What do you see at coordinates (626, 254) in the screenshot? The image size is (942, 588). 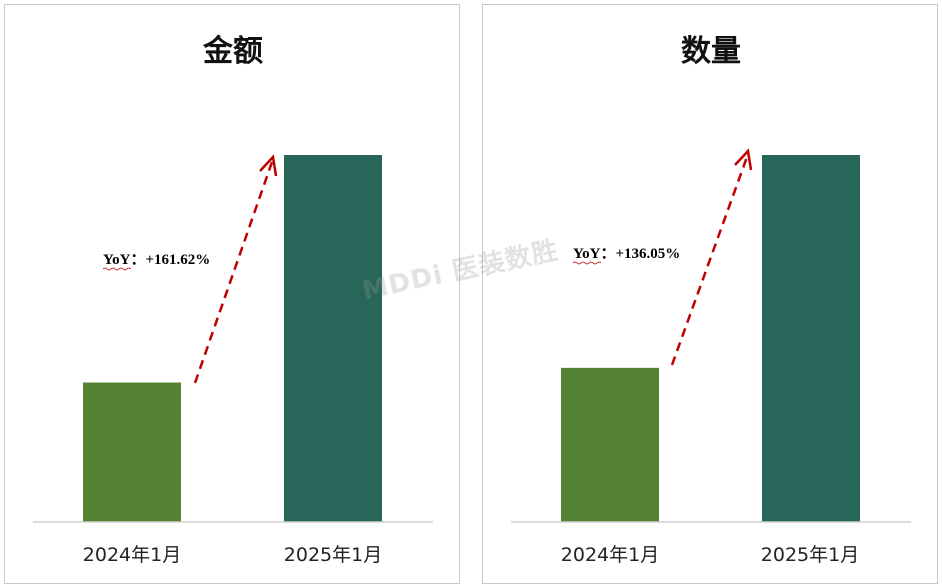 I see `yoy-annotation: YoY：+136.05%` at bounding box center [626, 254].